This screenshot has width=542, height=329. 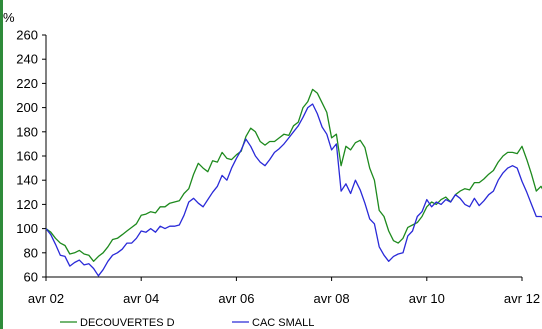 What do you see at coordinates (427, 298) in the screenshot?
I see `x-tick-label: avr 10` at bounding box center [427, 298].